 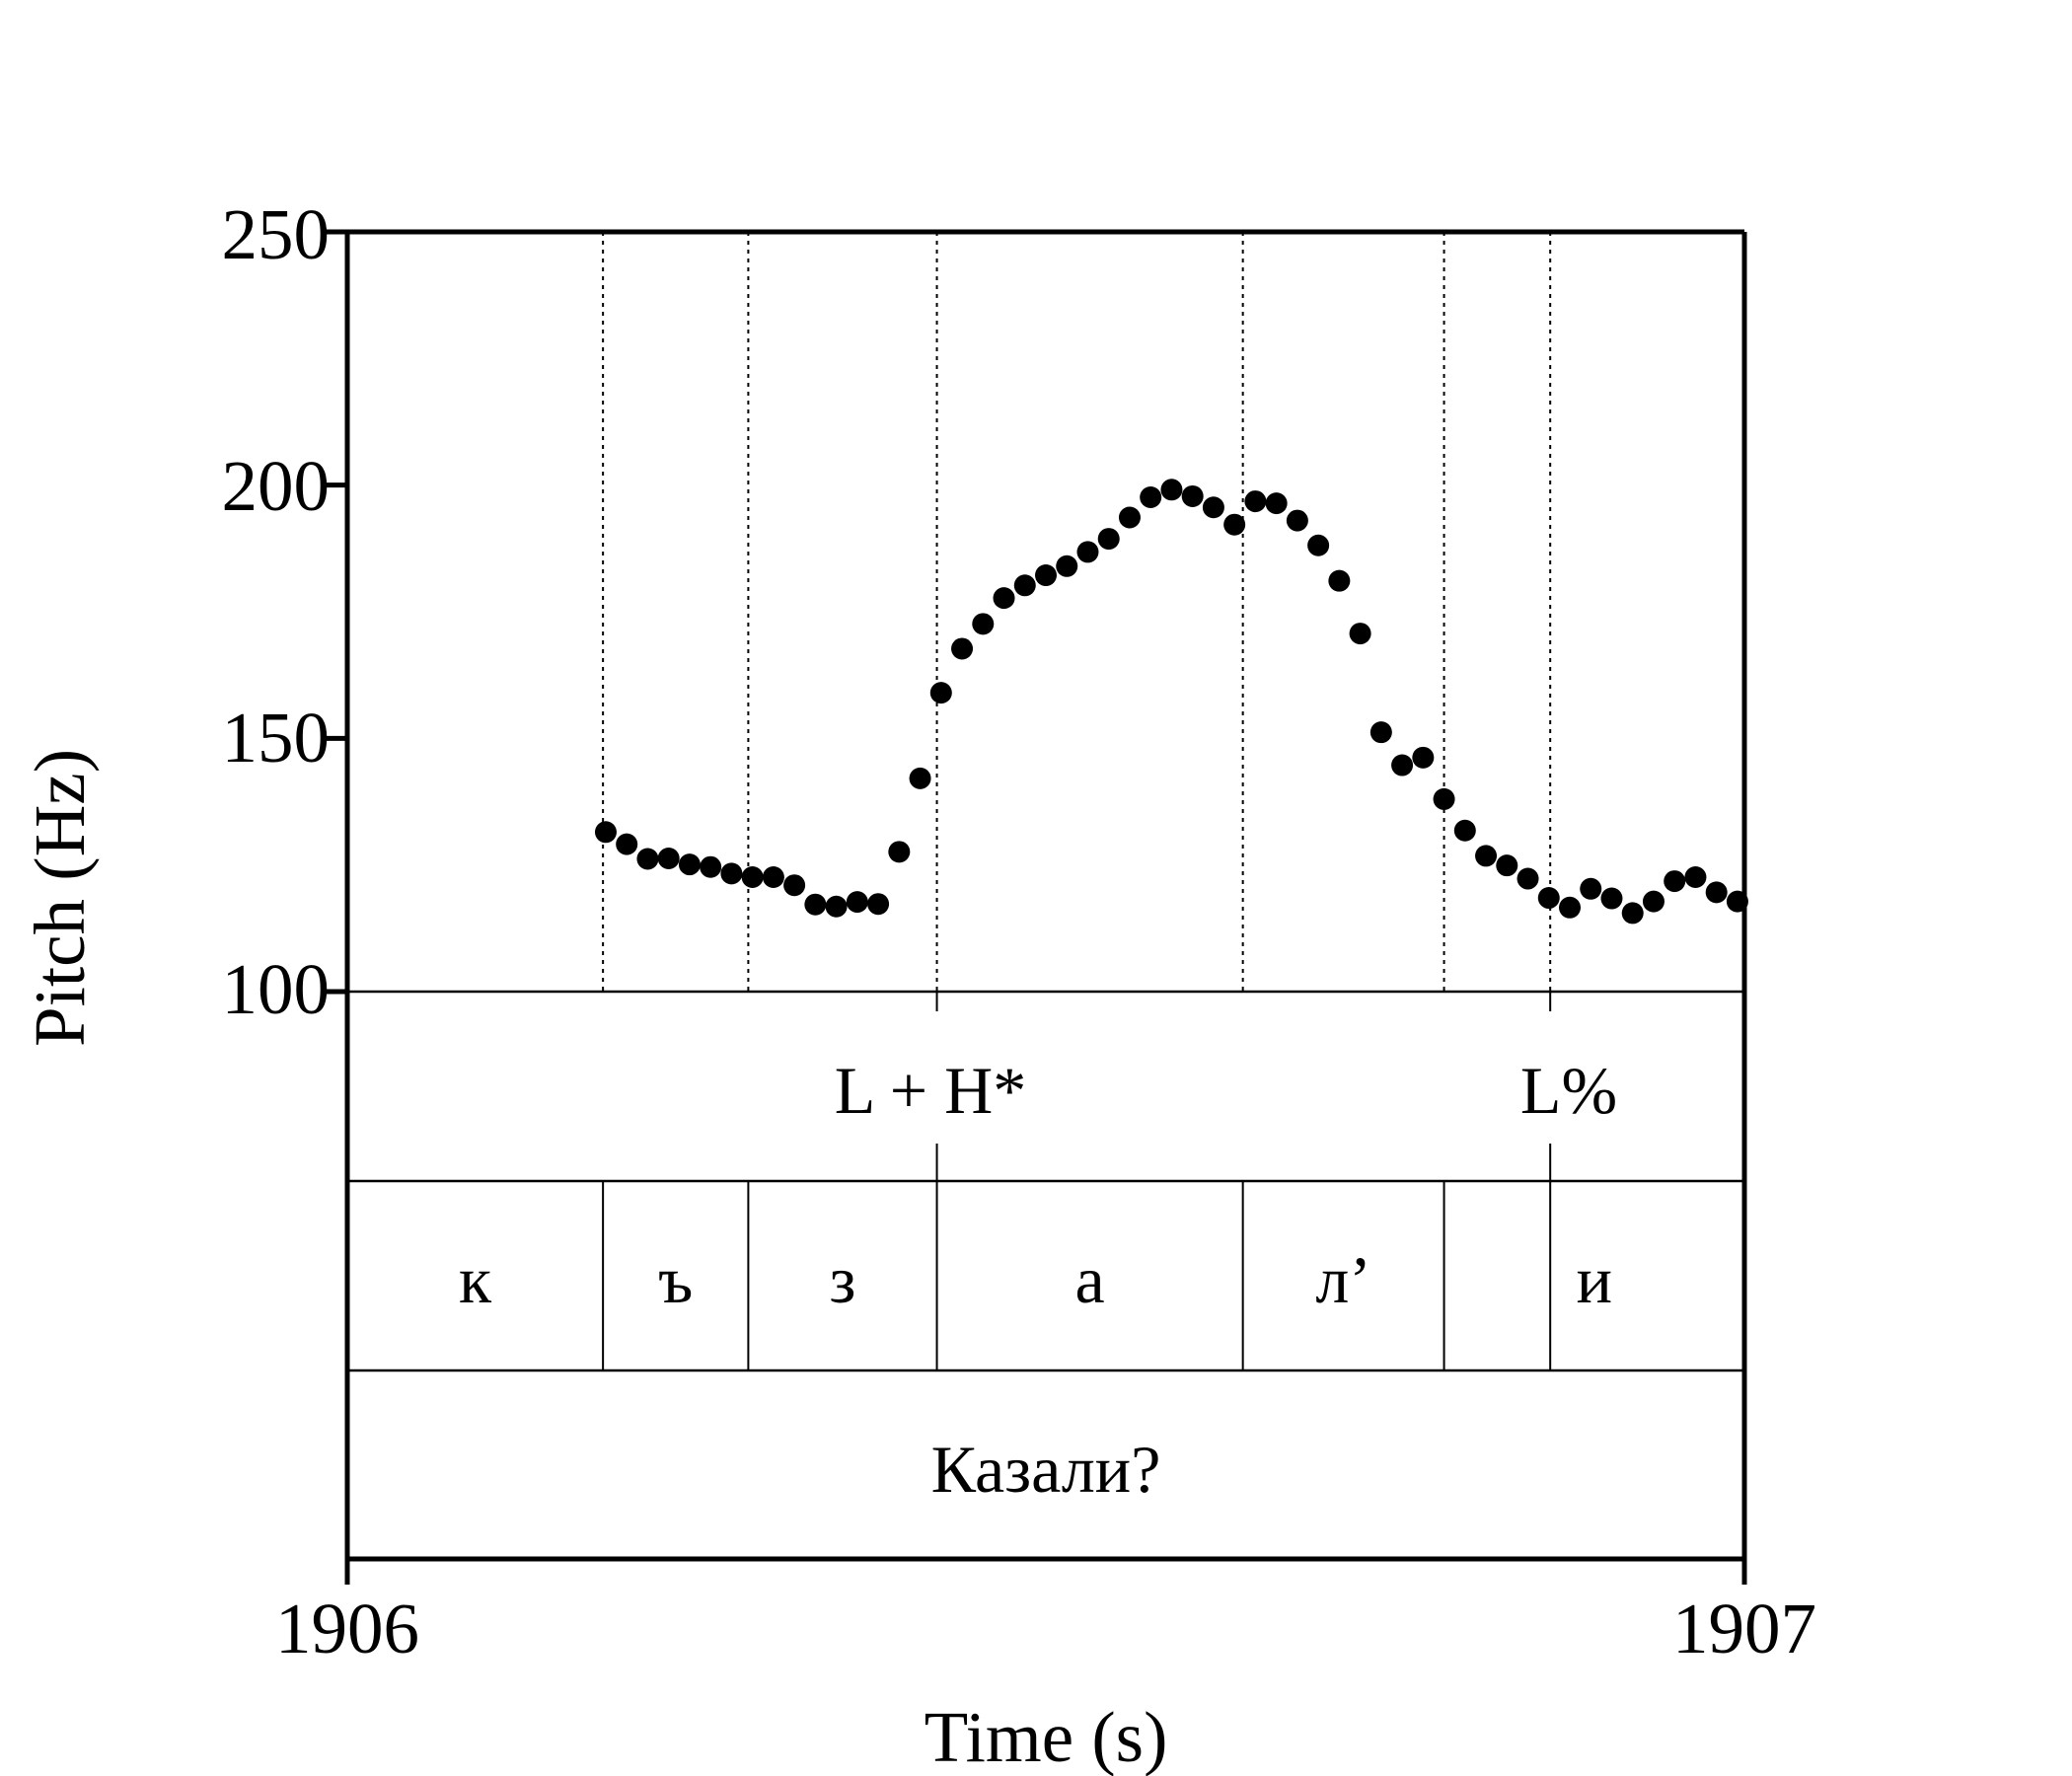 What do you see at coordinates (347, 1629) in the screenshot?
I see `x-tick-label-1906: 1906` at bounding box center [347, 1629].